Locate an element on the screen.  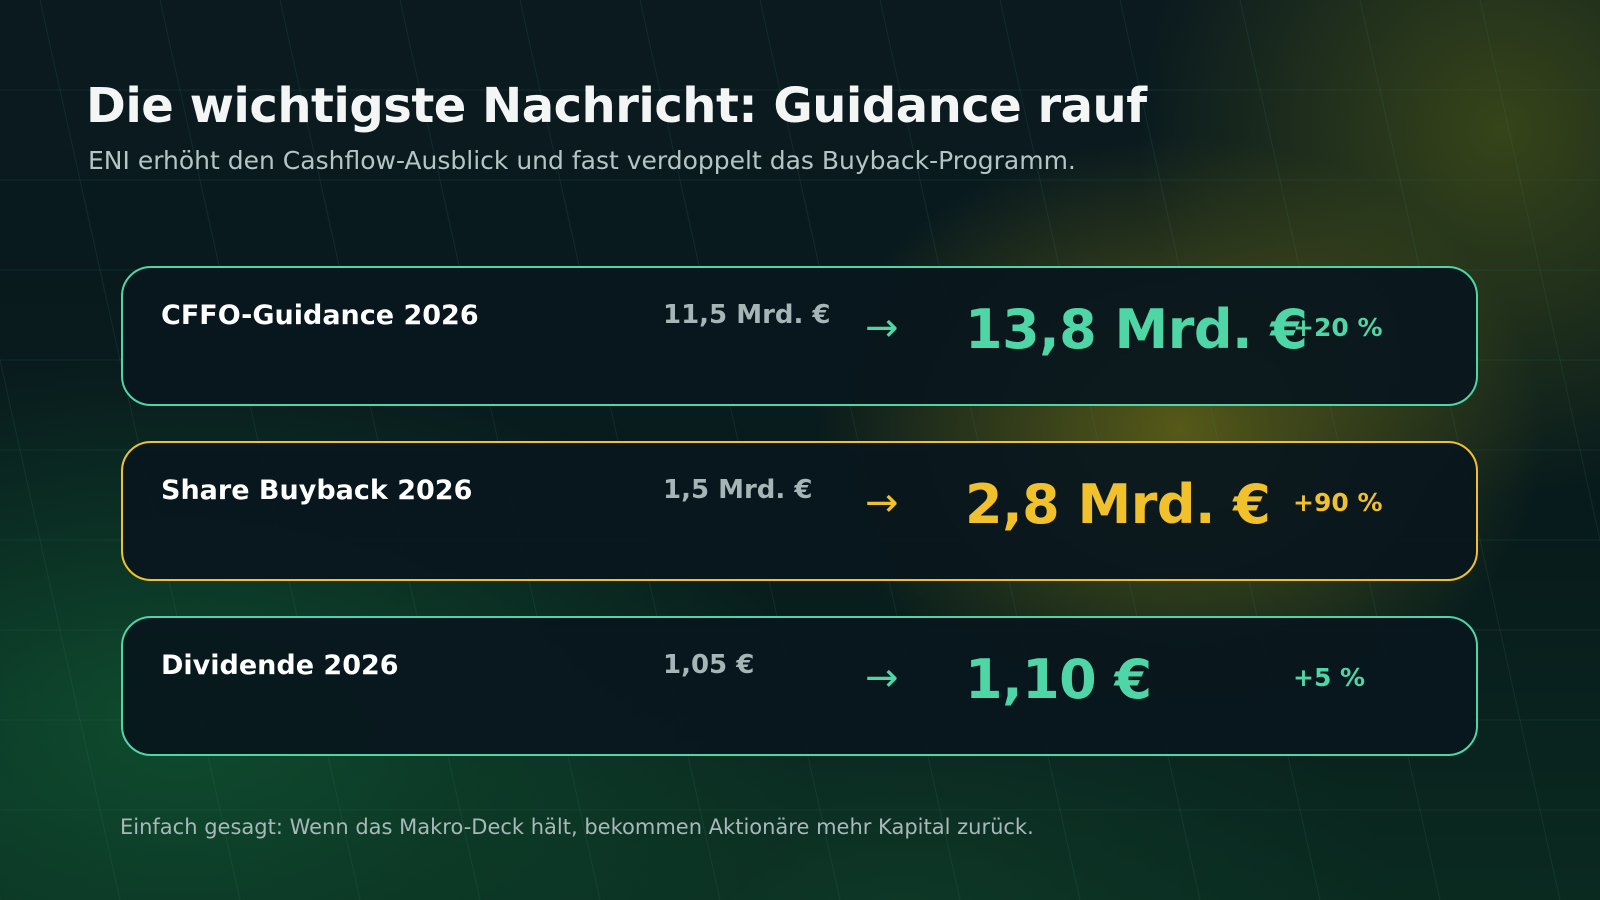
old-value: 1,05 € is located at coordinates (709, 665).